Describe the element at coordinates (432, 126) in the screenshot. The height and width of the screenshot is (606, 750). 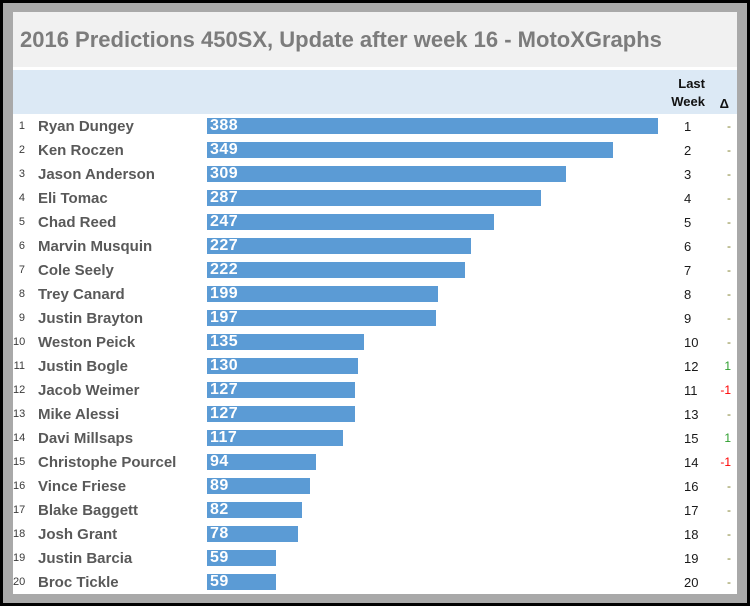
I see `score-bar: 388` at that location.